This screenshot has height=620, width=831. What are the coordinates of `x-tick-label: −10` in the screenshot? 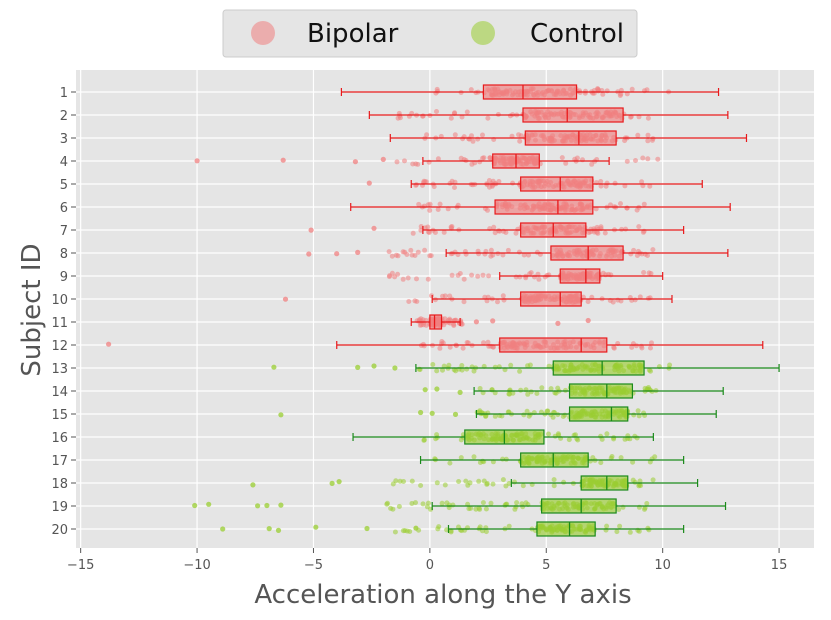 It's located at (196, 565).